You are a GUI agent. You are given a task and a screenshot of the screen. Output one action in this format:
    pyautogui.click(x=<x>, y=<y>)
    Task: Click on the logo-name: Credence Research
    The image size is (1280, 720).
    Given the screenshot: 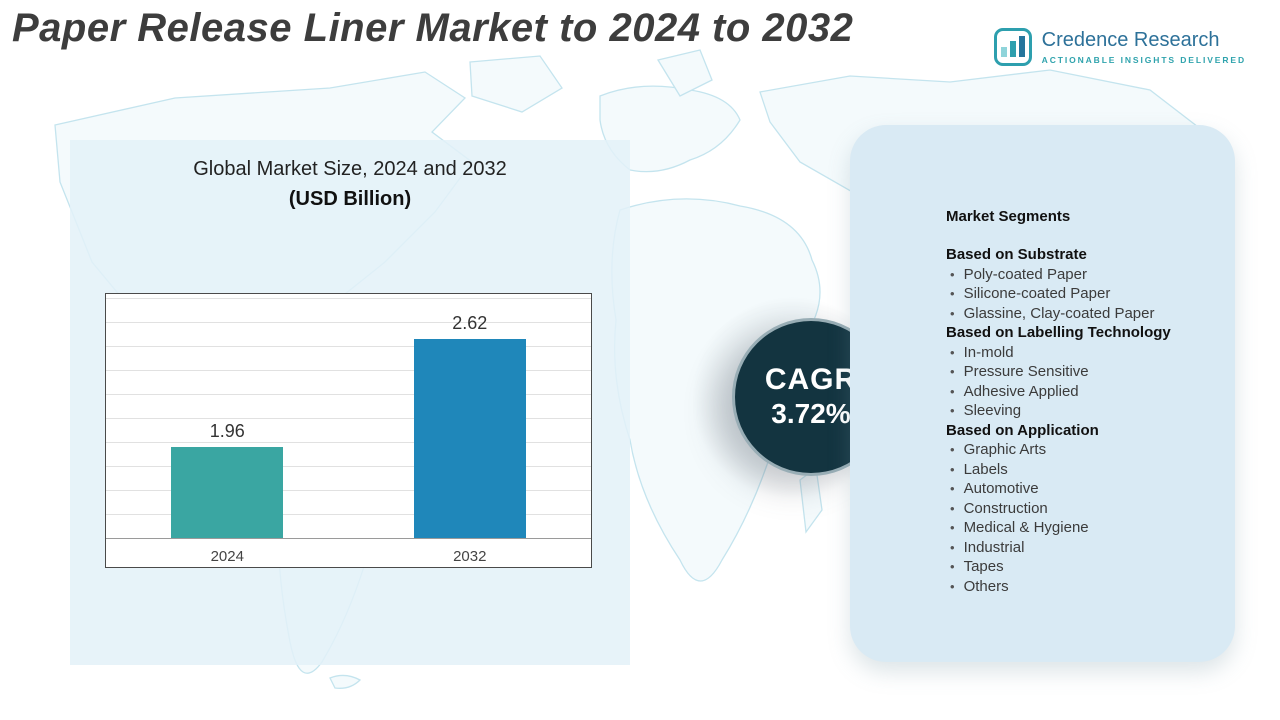 What is the action you would take?
    pyautogui.click(x=1130, y=40)
    